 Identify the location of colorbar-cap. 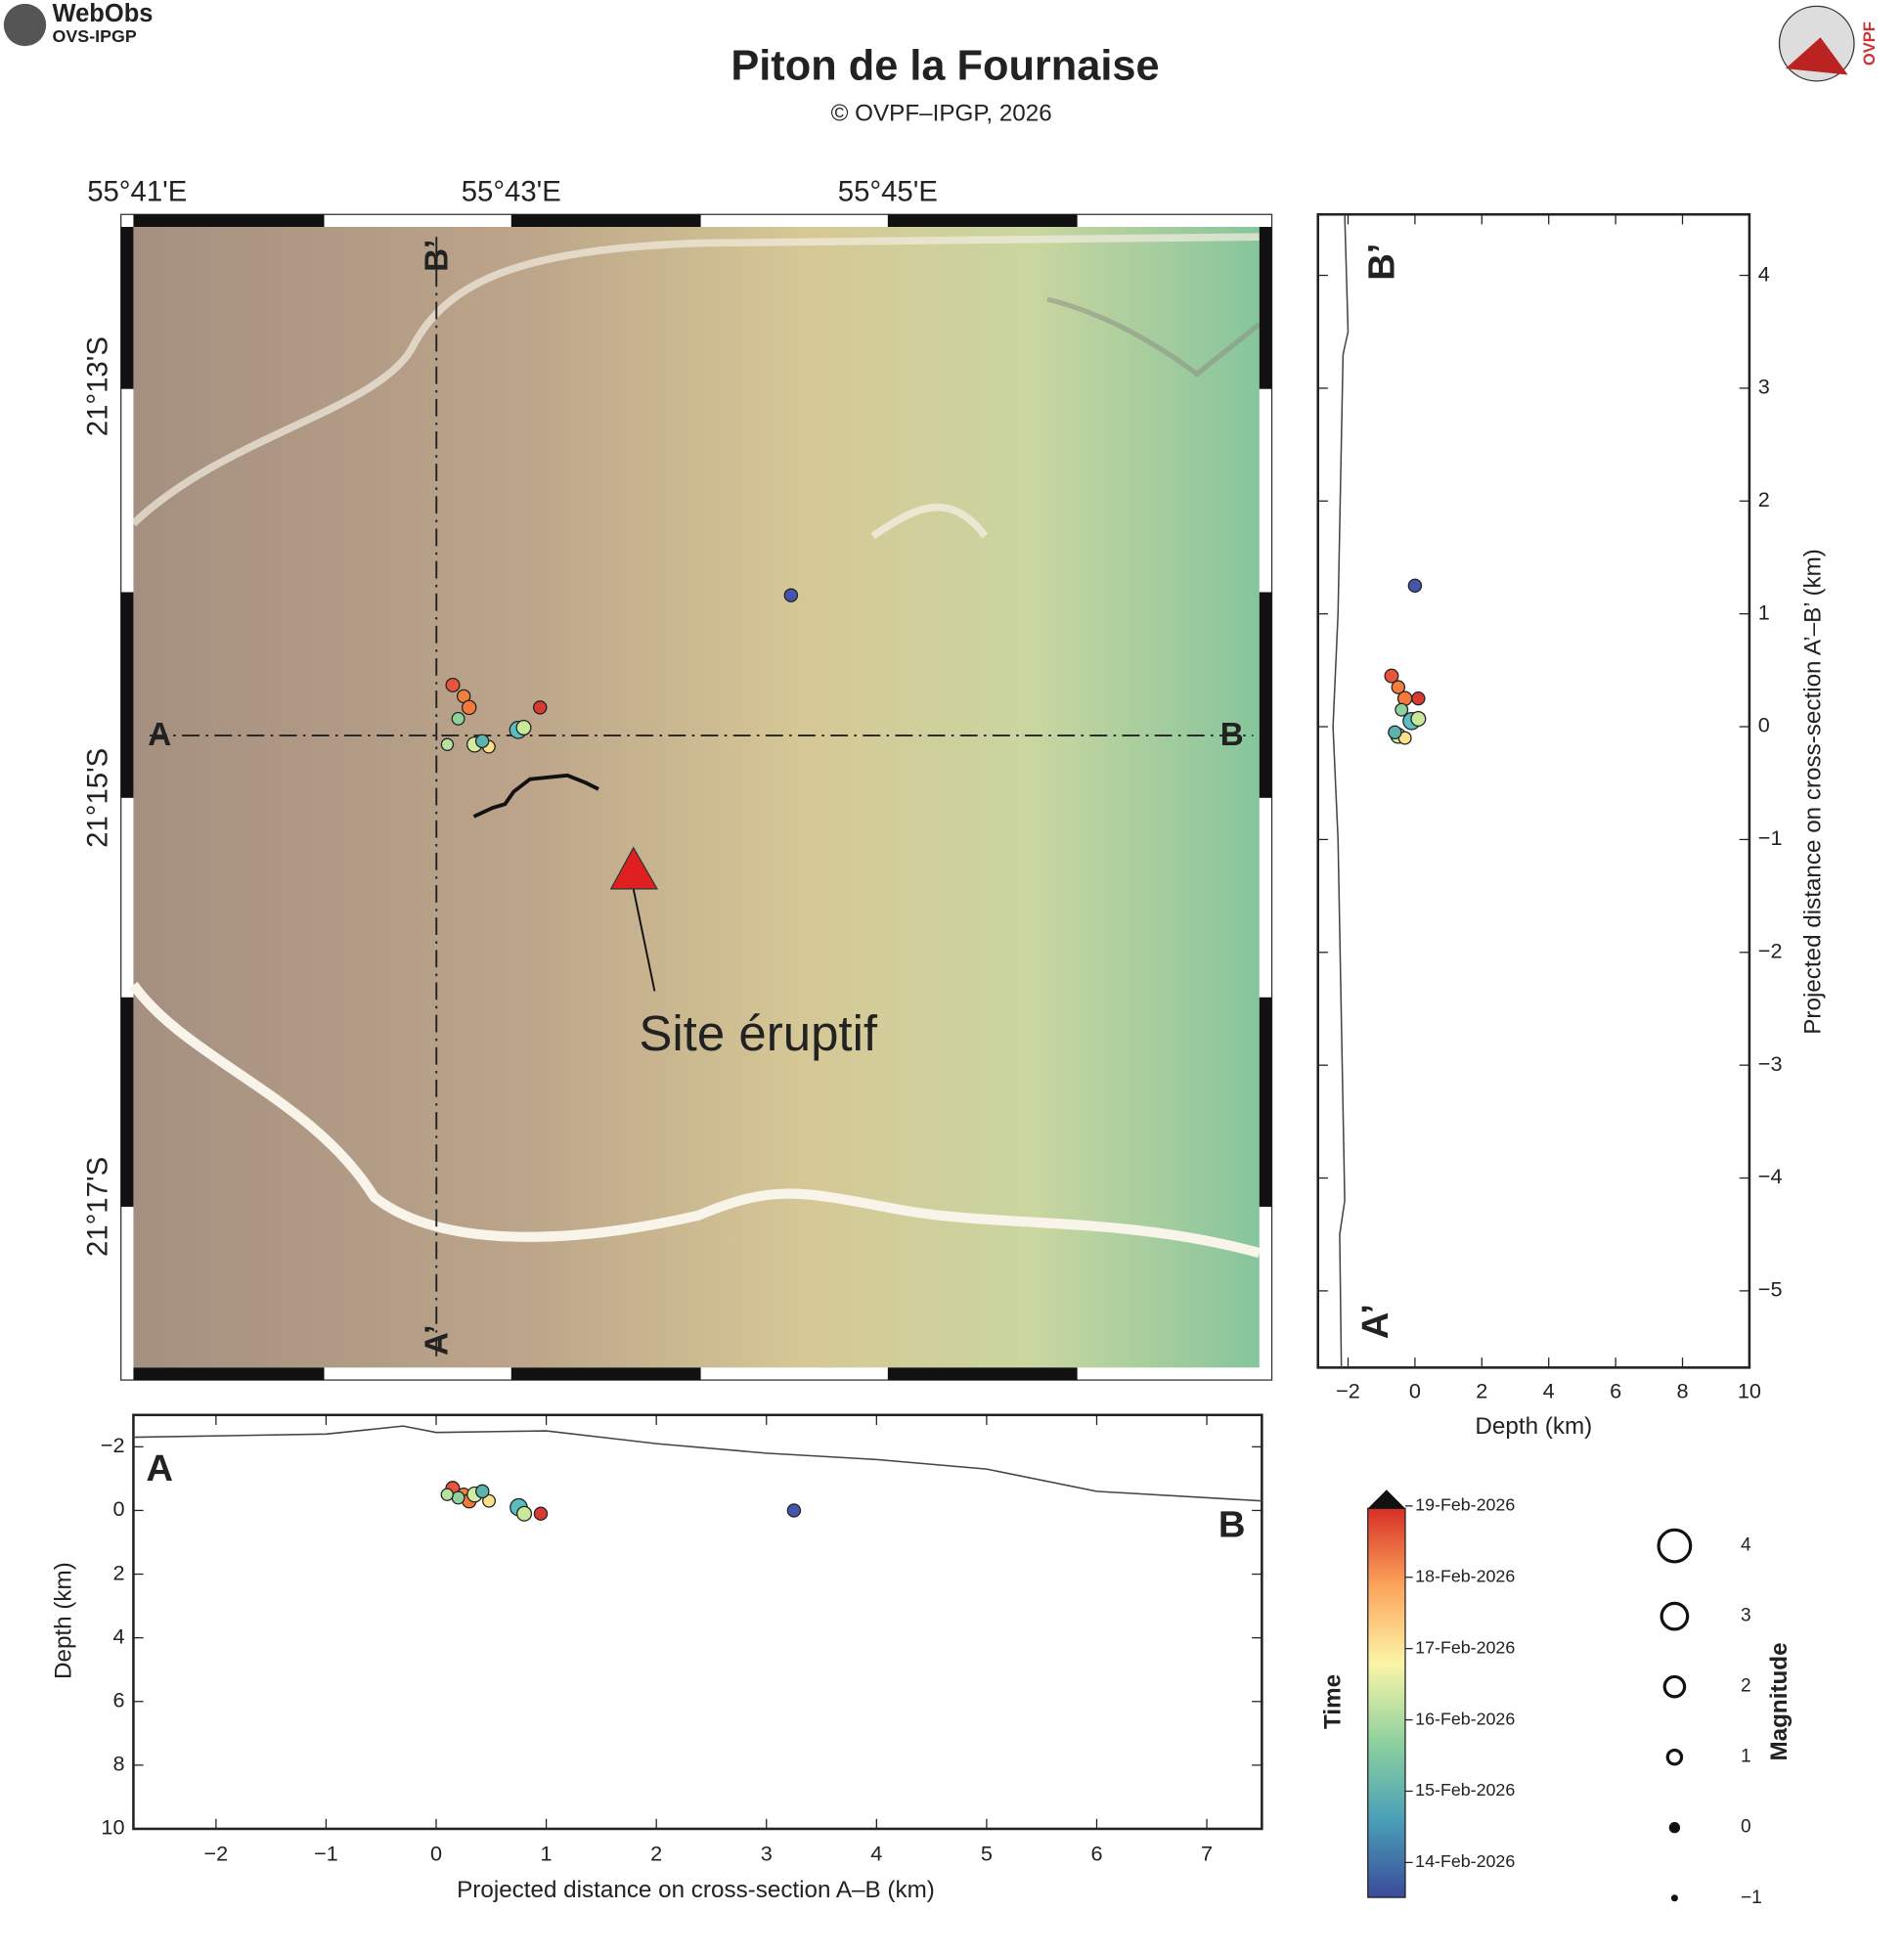
(1386, 1499).